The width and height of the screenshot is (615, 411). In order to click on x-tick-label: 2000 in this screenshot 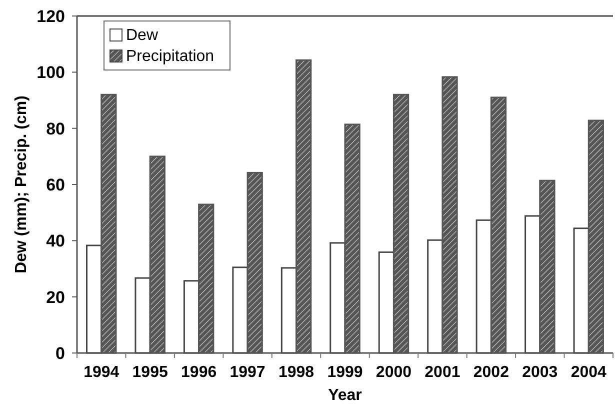, I will do `click(394, 372)`.